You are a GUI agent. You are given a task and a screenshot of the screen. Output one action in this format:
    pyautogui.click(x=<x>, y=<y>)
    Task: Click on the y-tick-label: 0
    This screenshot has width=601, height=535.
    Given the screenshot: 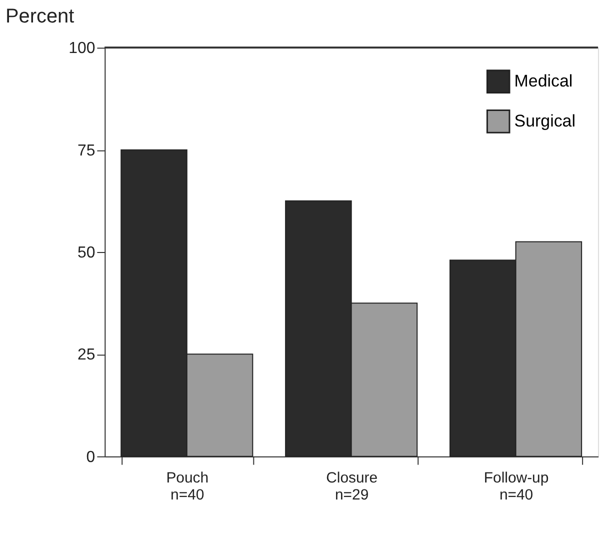 What is the action you would take?
    pyautogui.click(x=91, y=457)
    